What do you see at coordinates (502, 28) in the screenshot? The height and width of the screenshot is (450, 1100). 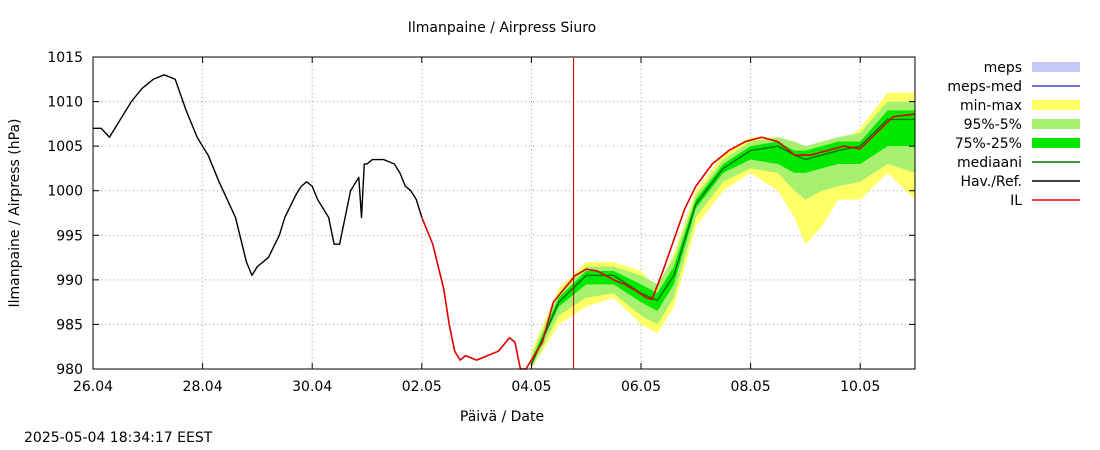 I see `chart-title: Ilmanpaine / Airpress Siuro` at bounding box center [502, 28].